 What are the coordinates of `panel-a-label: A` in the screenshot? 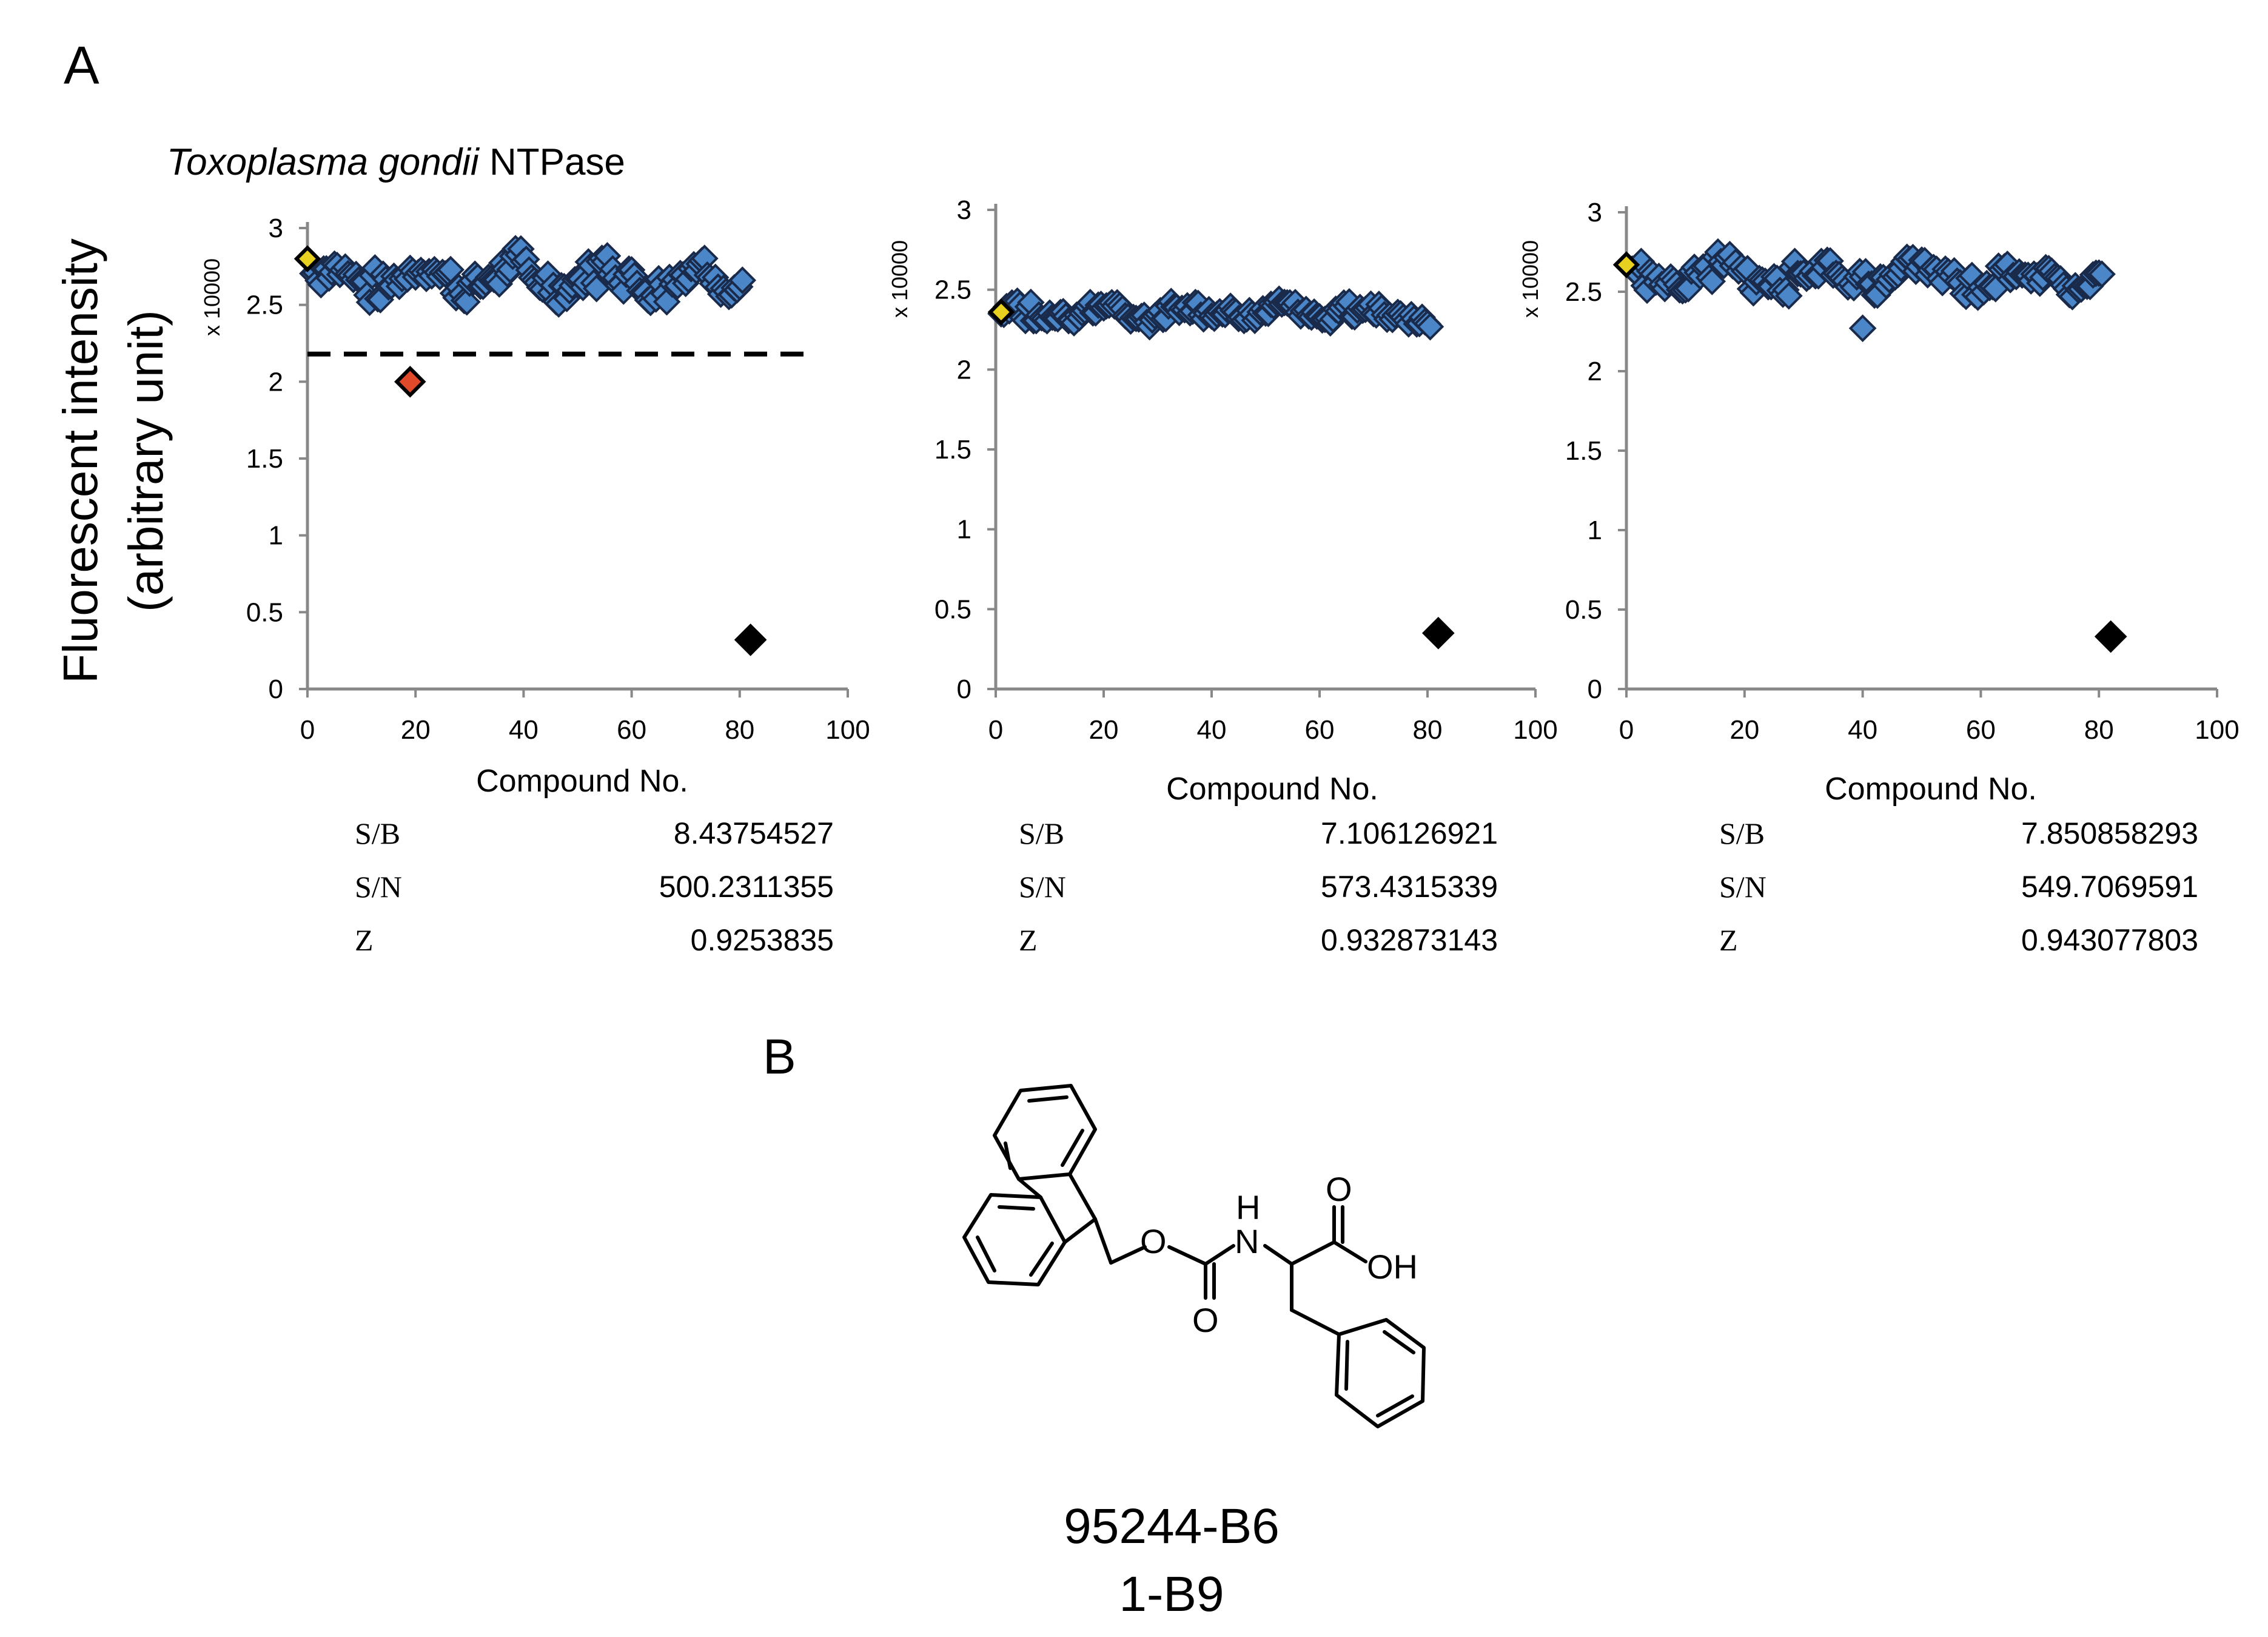 It's located at (81, 65).